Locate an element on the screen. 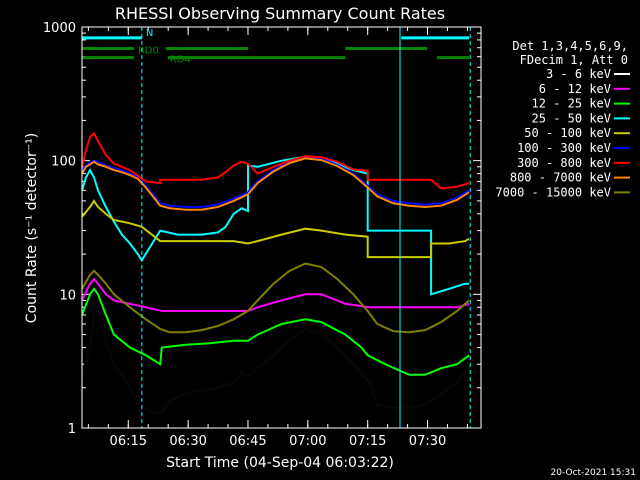 This screenshot has width=640, height=480. legend-label-0: 3 - 6 keV is located at coordinates (578, 74).